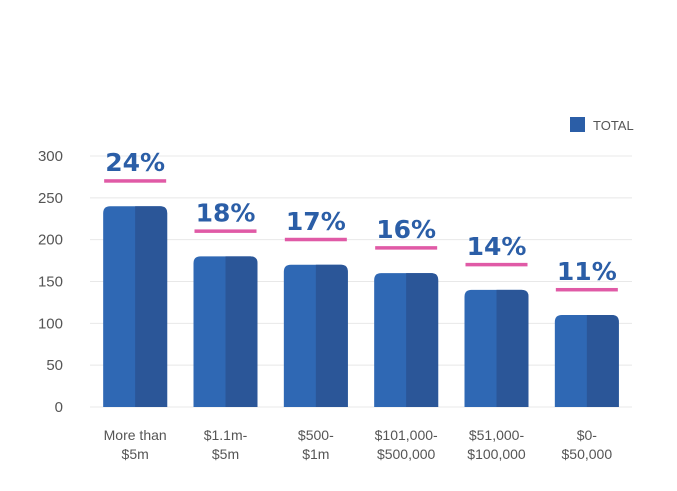  What do you see at coordinates (316, 435) in the screenshot?
I see `x-tick-label-line: $500-` at bounding box center [316, 435].